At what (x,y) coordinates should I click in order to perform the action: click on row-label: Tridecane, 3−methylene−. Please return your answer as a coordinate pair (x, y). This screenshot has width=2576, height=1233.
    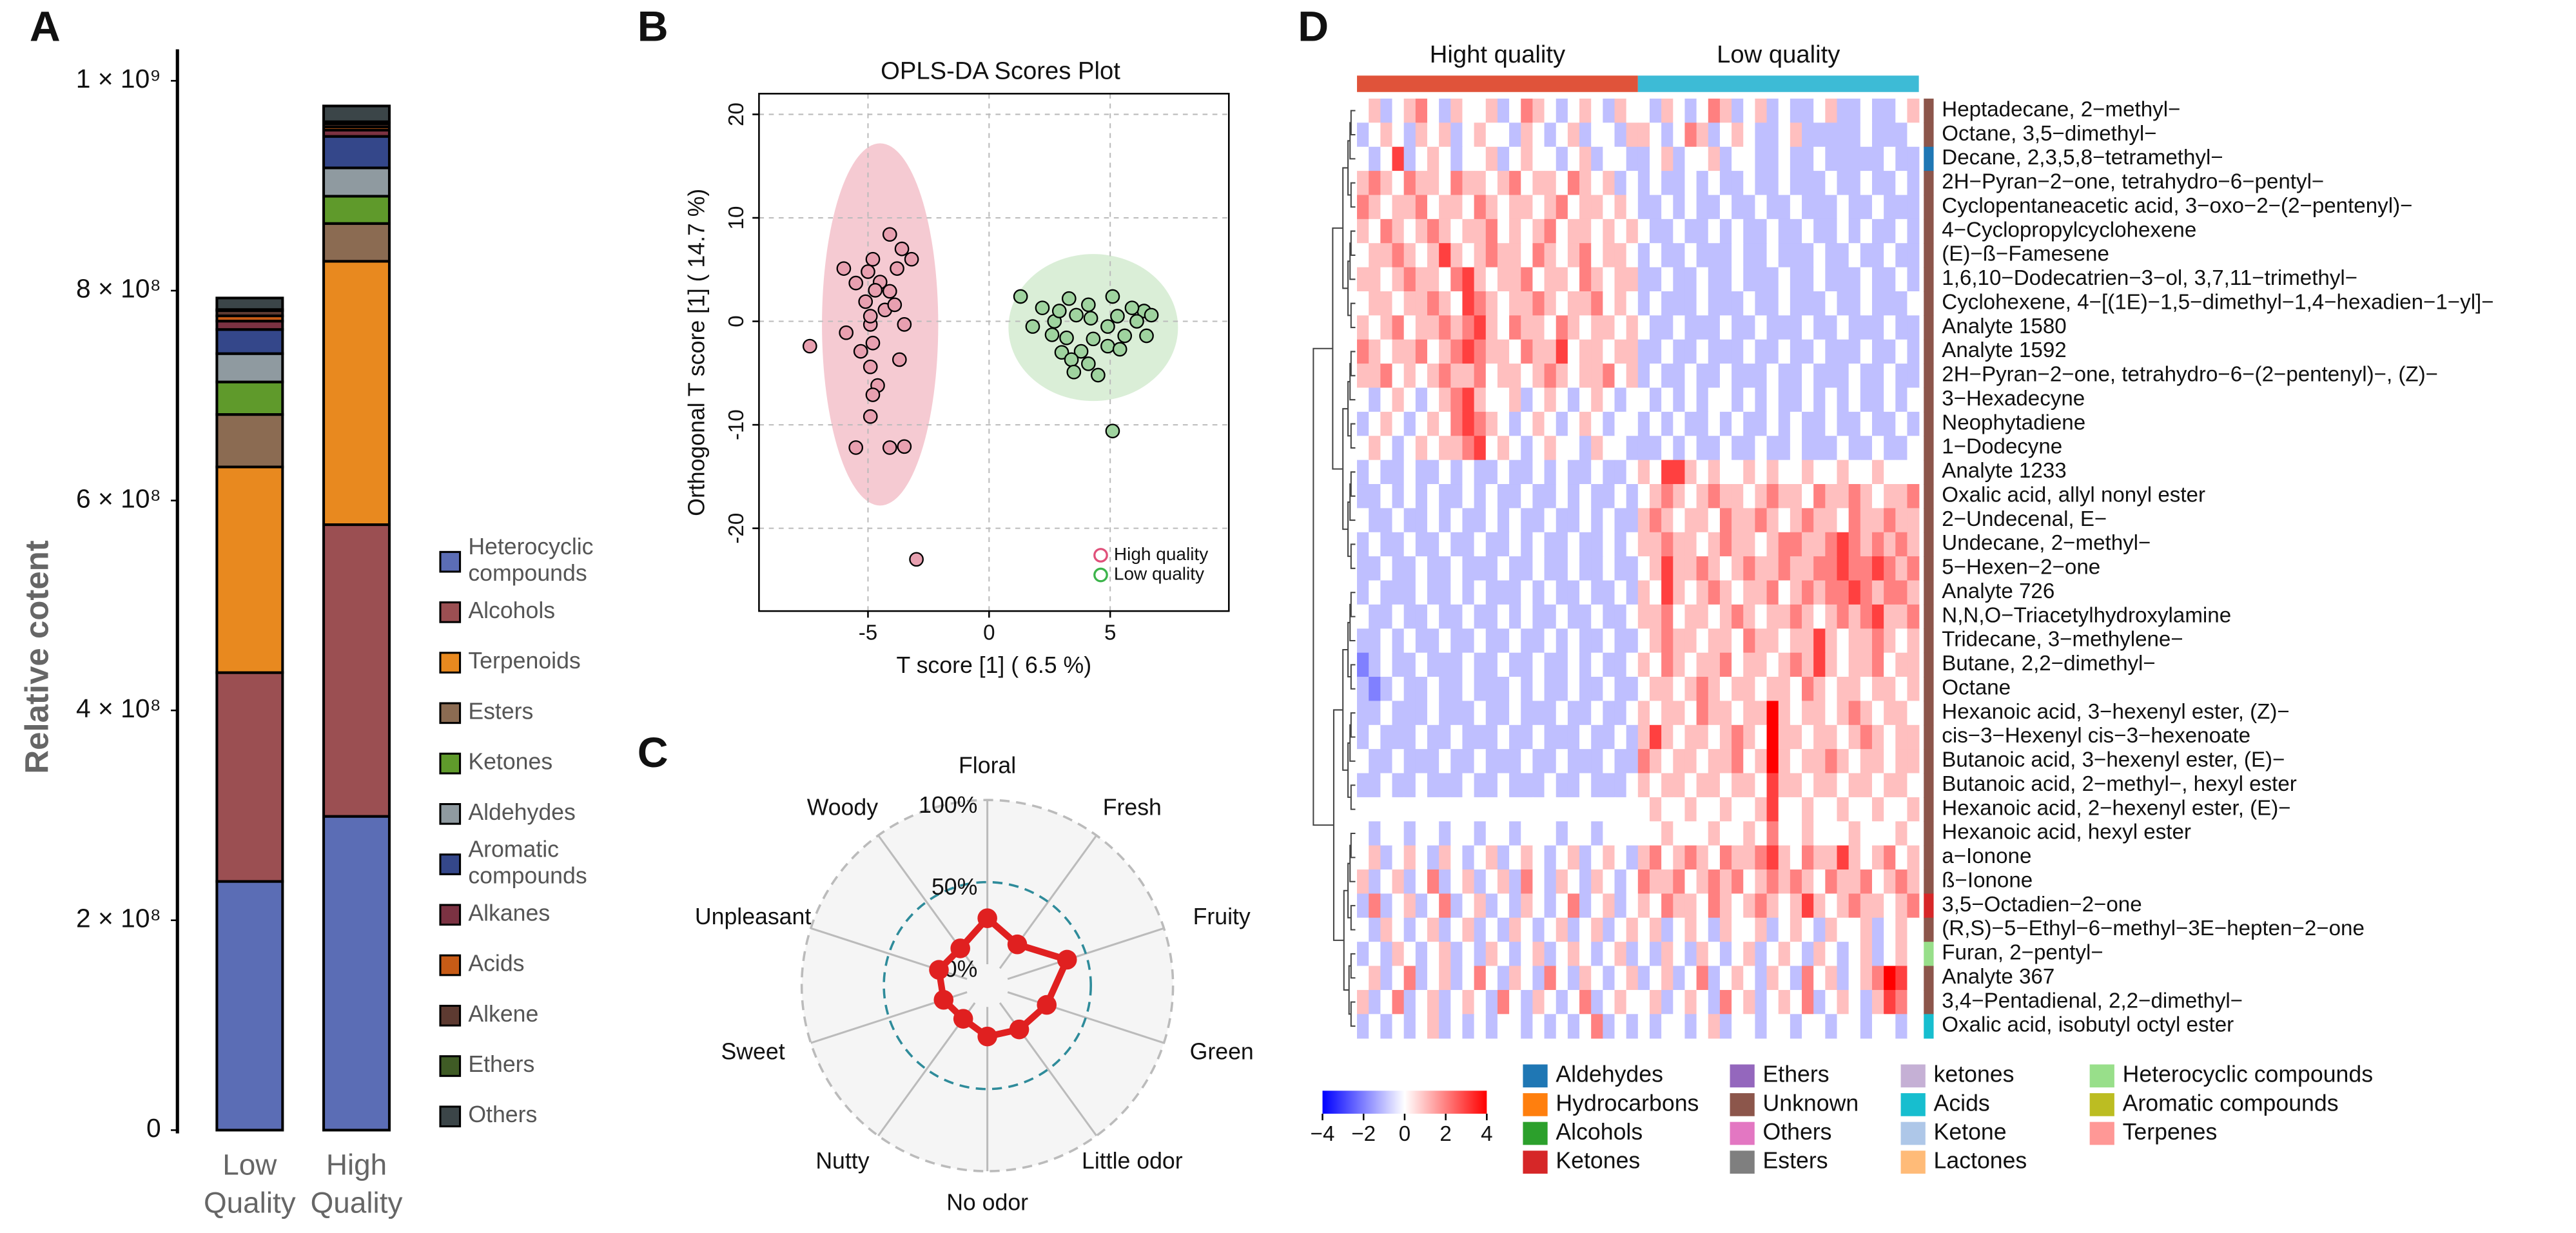
    Looking at the image, I should click on (2062, 640).